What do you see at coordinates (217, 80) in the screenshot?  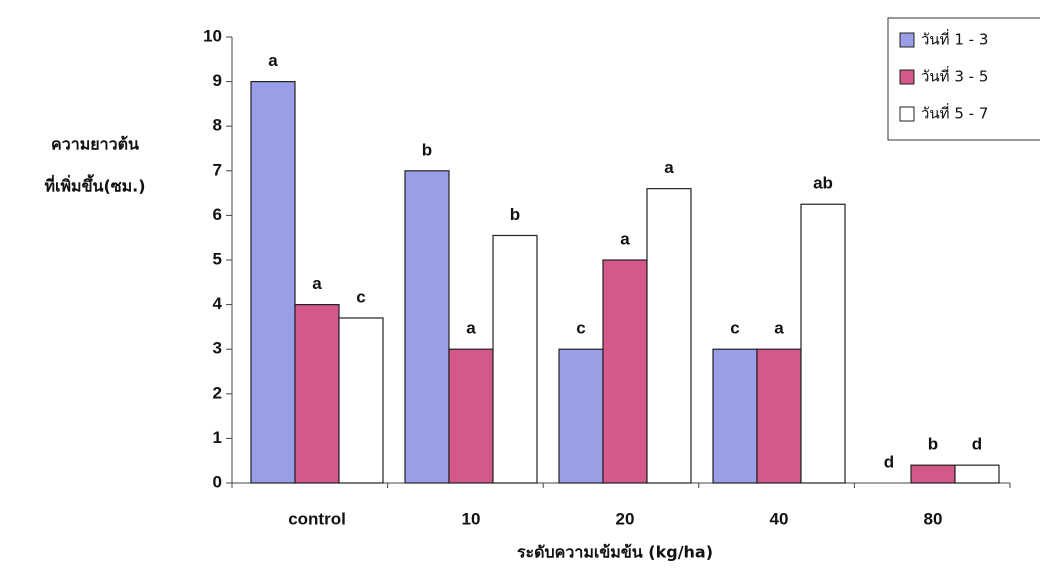 I see `y-tick-label: 9` at bounding box center [217, 80].